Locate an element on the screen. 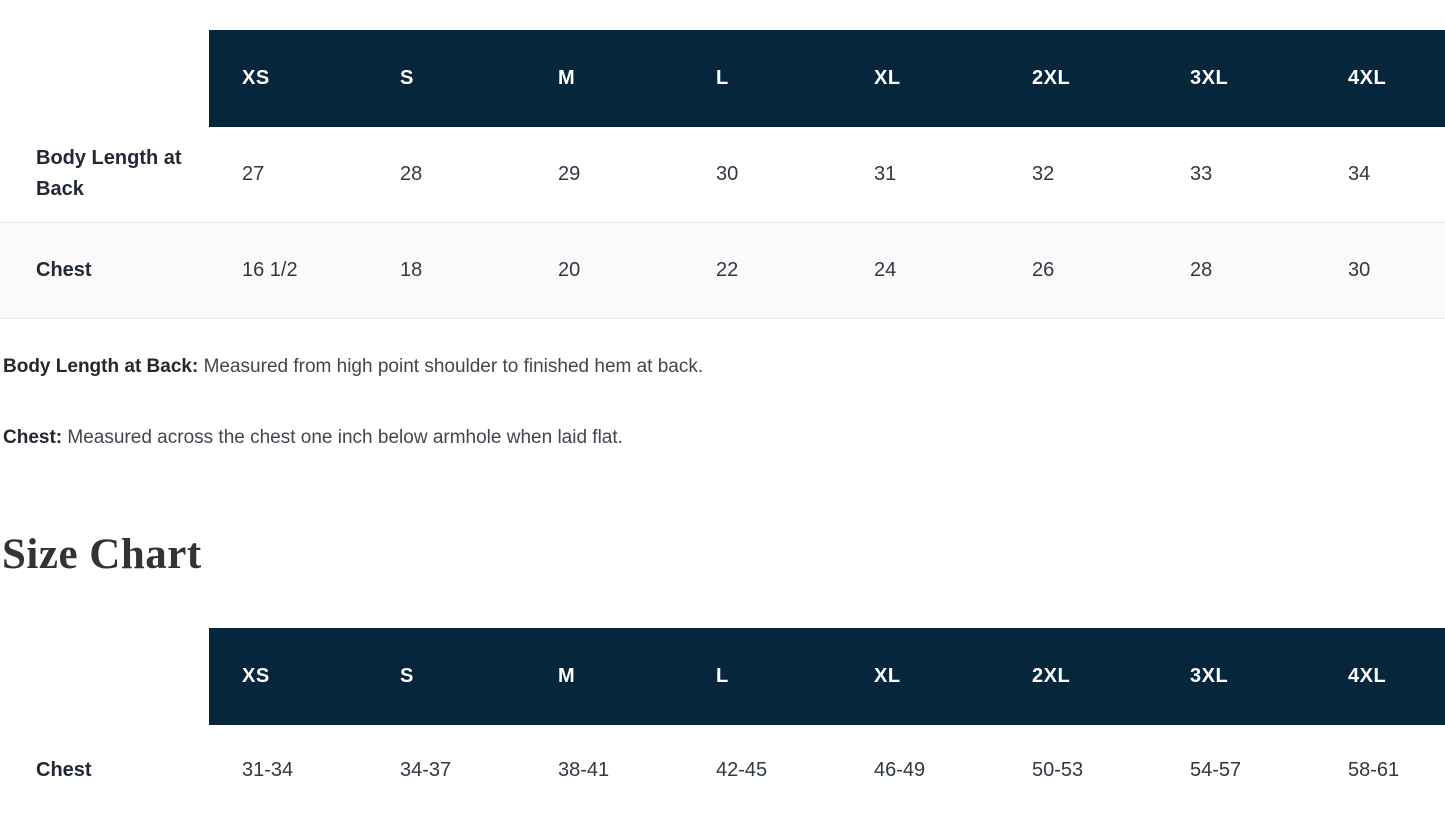 This screenshot has width=1445, height=819. spec-table-header-row: XS S M L XL 2XL 3XL 4XL is located at coordinates (722, 78).